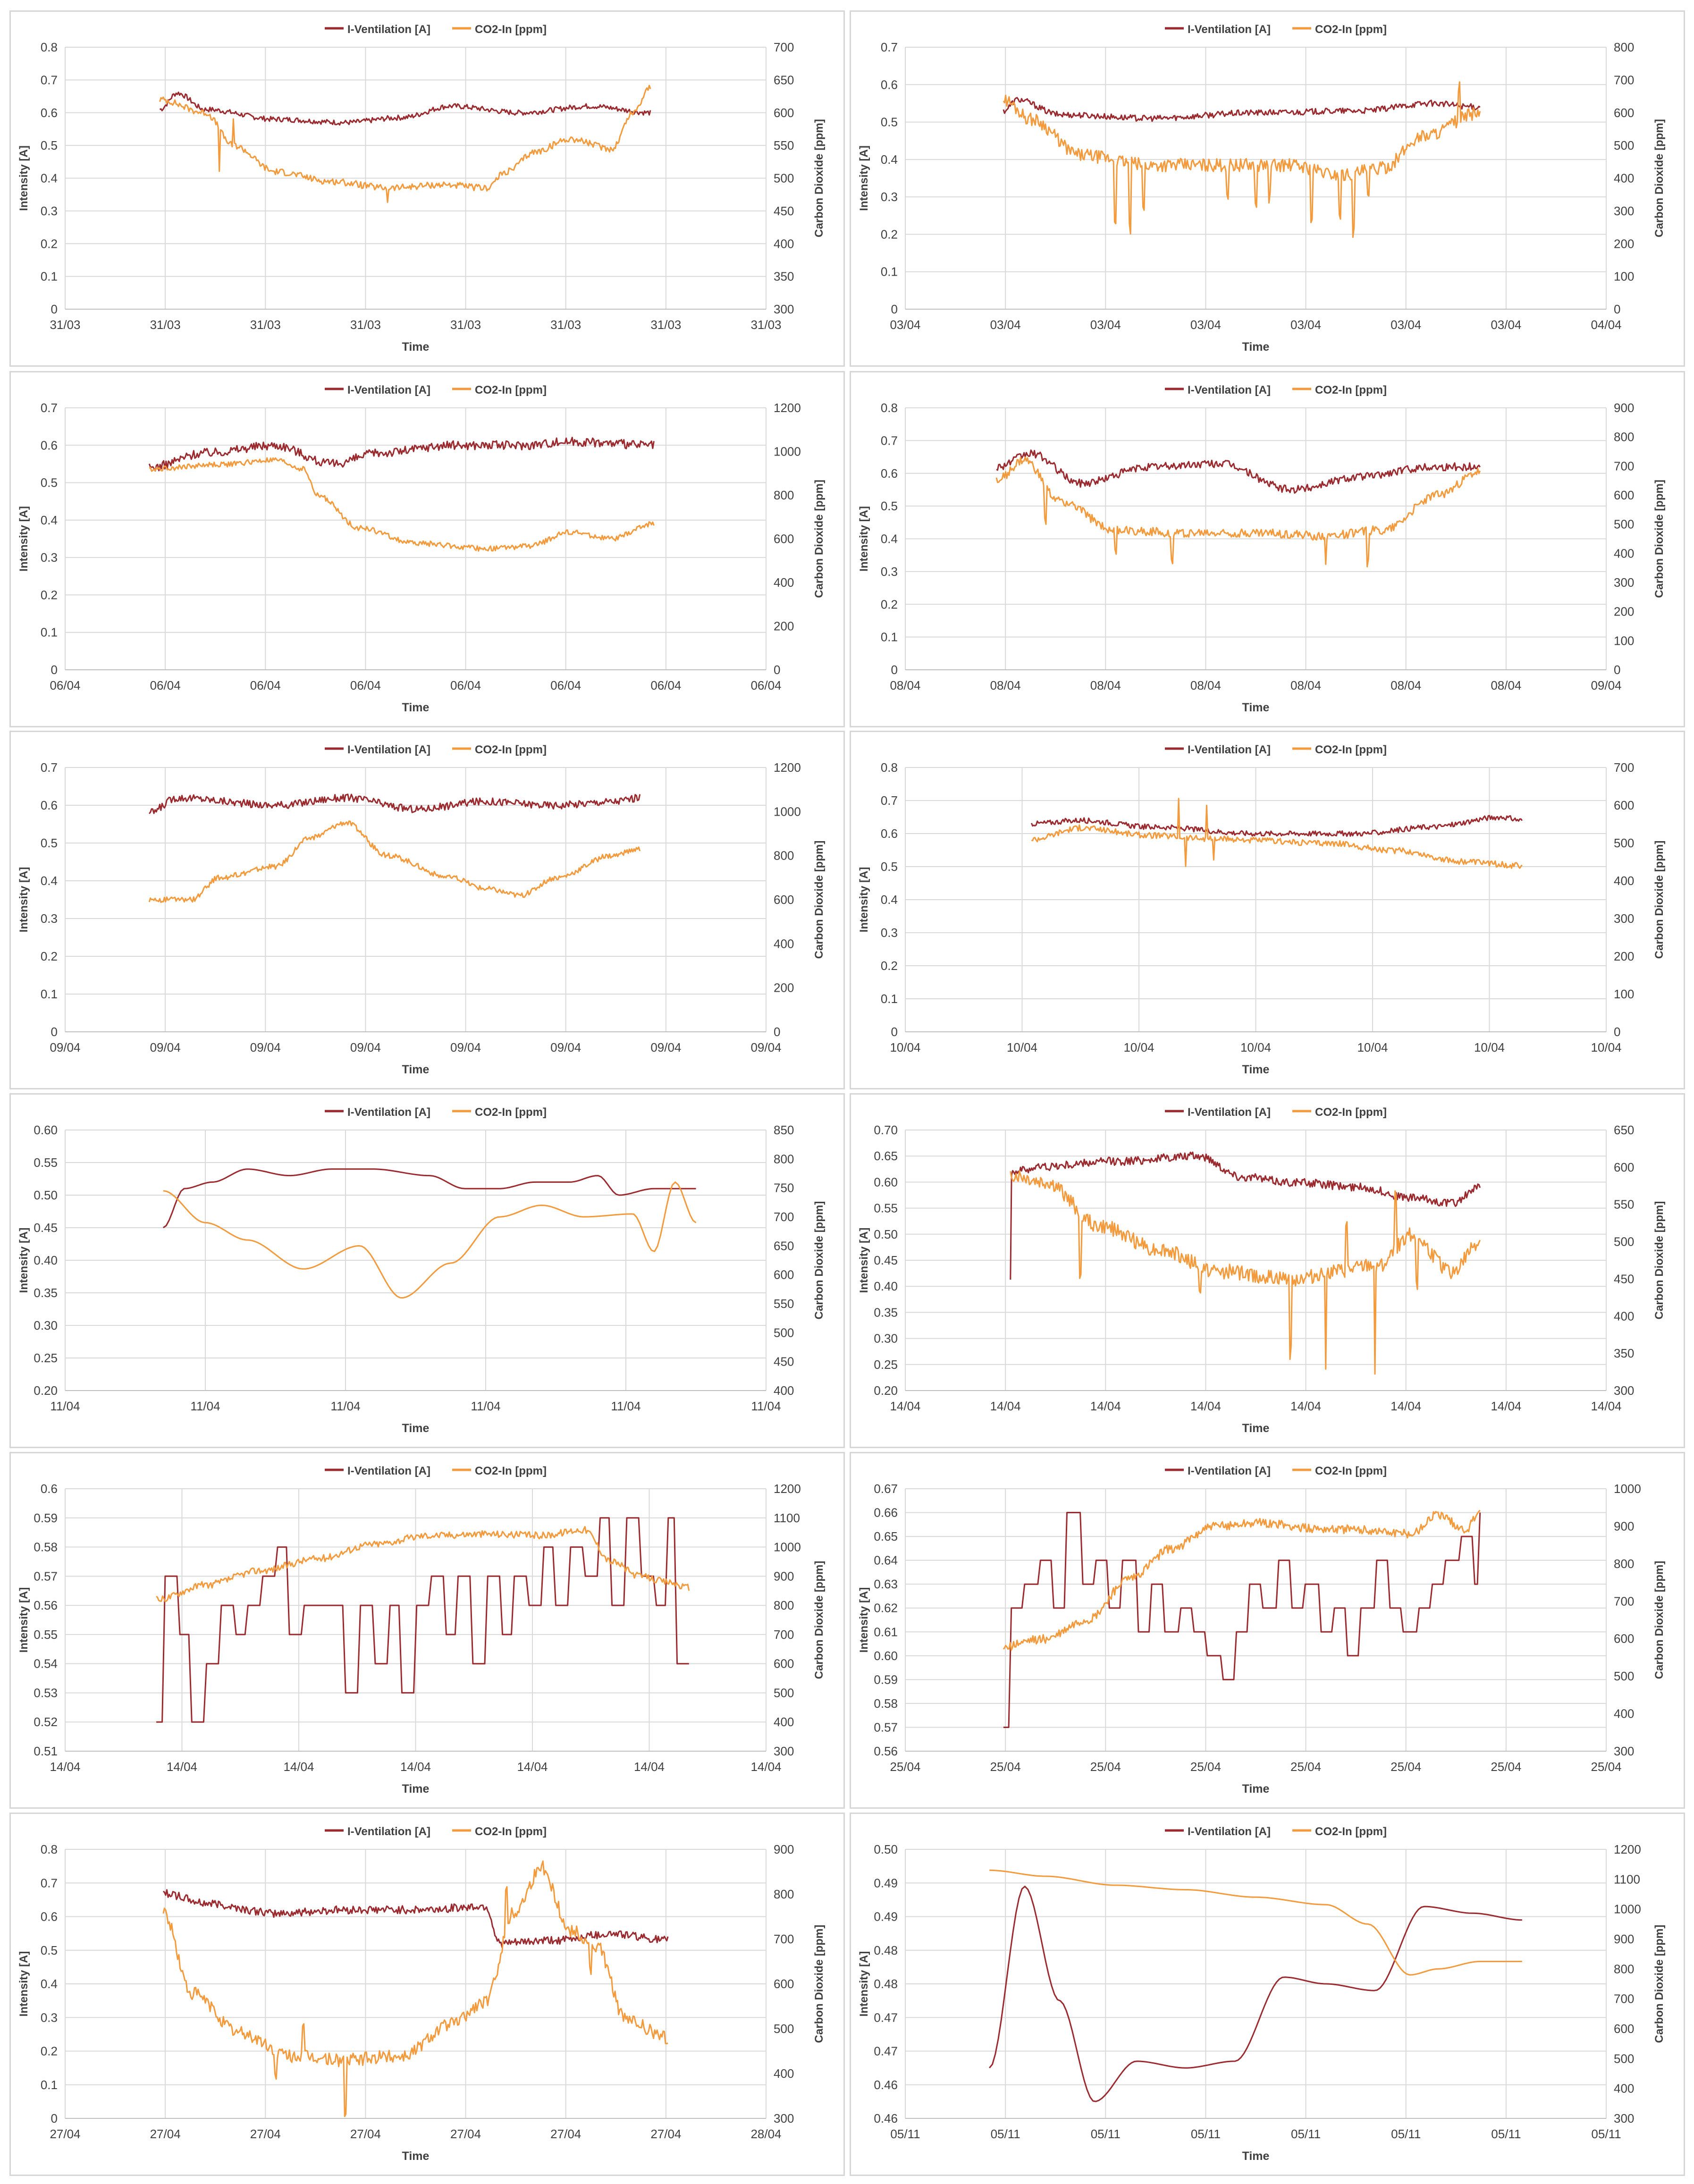  I want to click on y-left-tick-label: 0.56, so click(886, 1751).